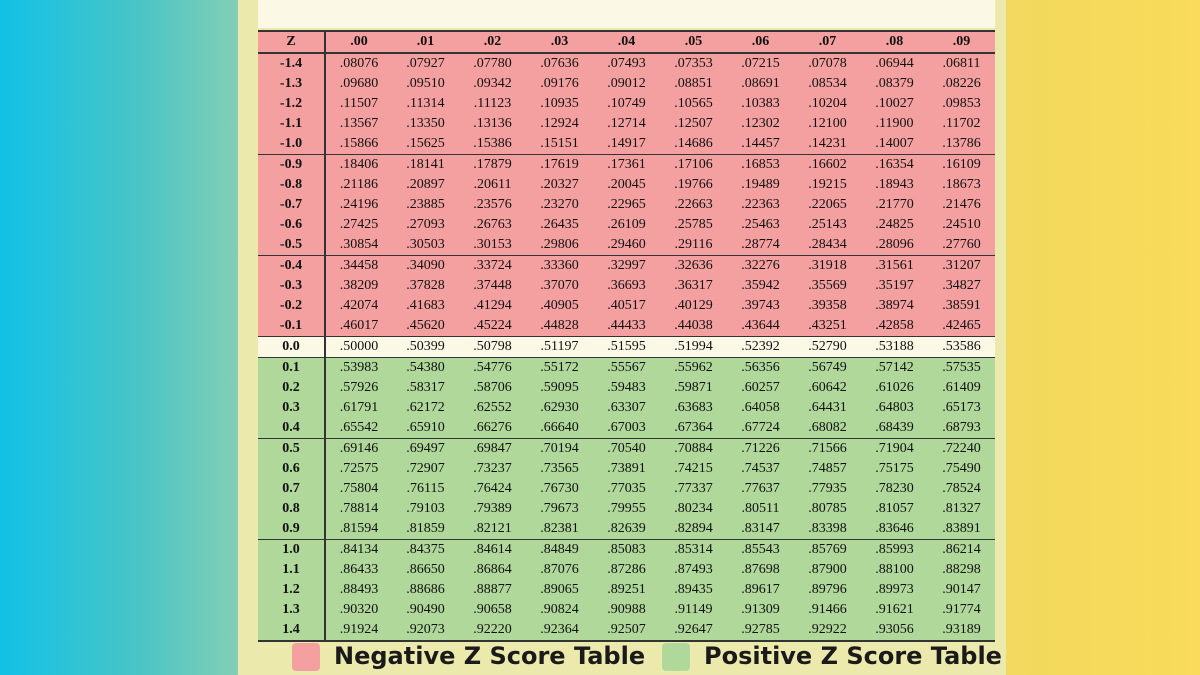 The image size is (1200, 675). What do you see at coordinates (492, 590) in the screenshot?
I see `probability-cell: .88877` at bounding box center [492, 590].